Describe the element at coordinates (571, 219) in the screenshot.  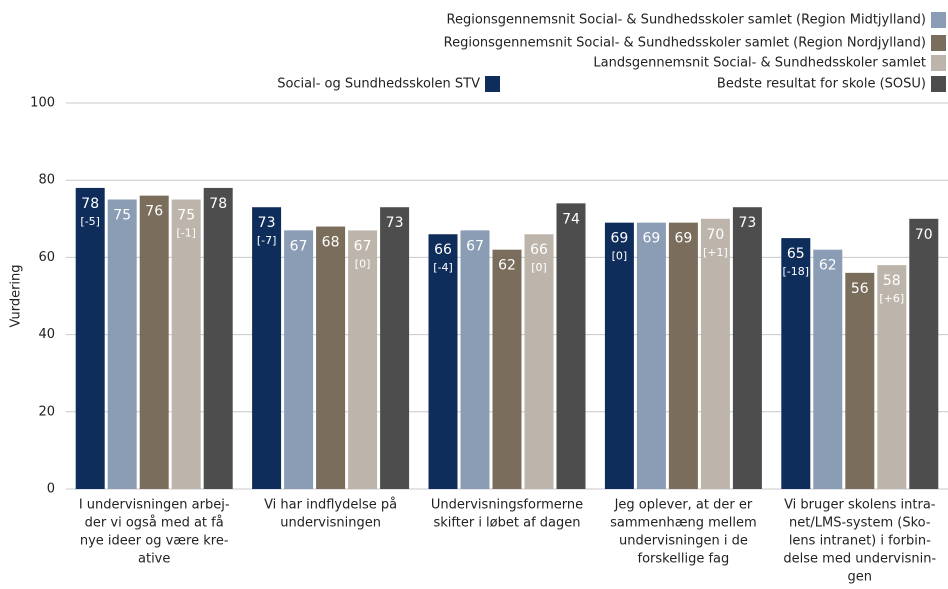
I see `value-label: 74` at that location.